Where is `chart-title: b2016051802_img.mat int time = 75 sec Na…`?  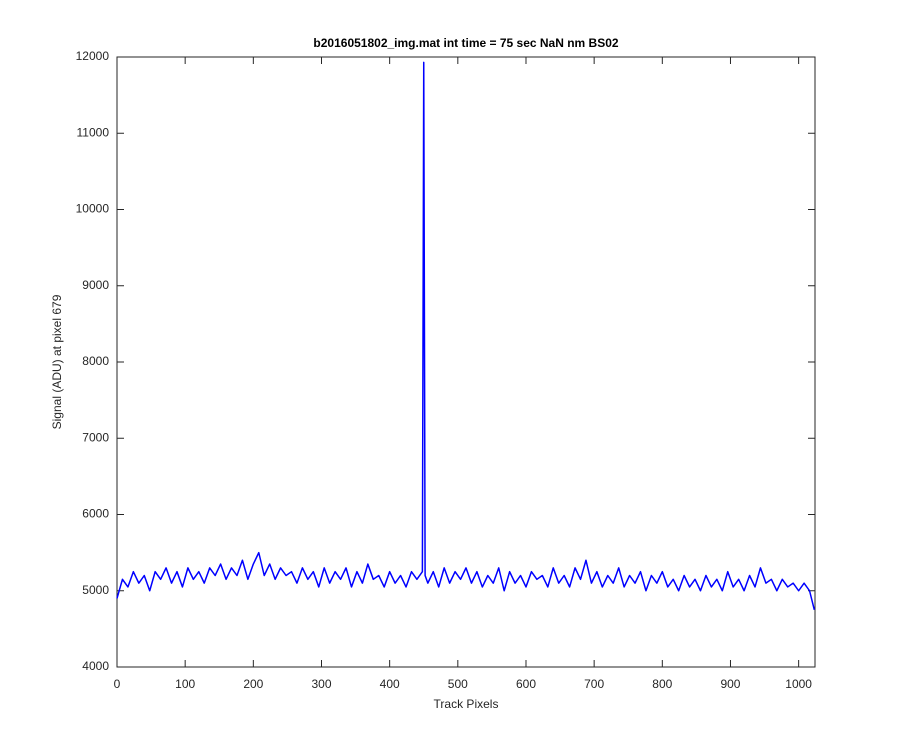
chart-title: b2016051802_img.mat int time = 75 sec Na… is located at coordinates (465, 43).